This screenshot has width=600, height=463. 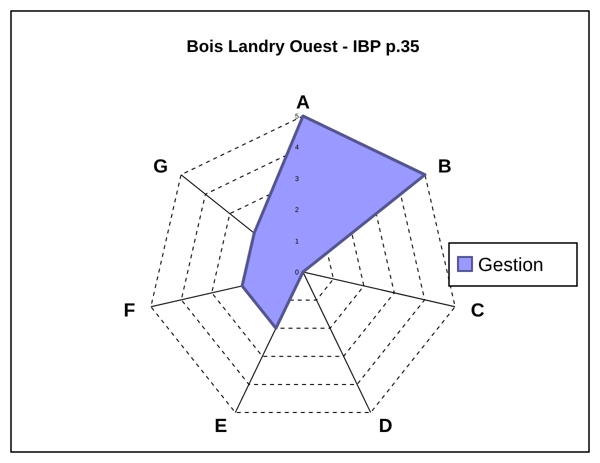 I want to click on spoke-label: G, so click(x=160, y=167).